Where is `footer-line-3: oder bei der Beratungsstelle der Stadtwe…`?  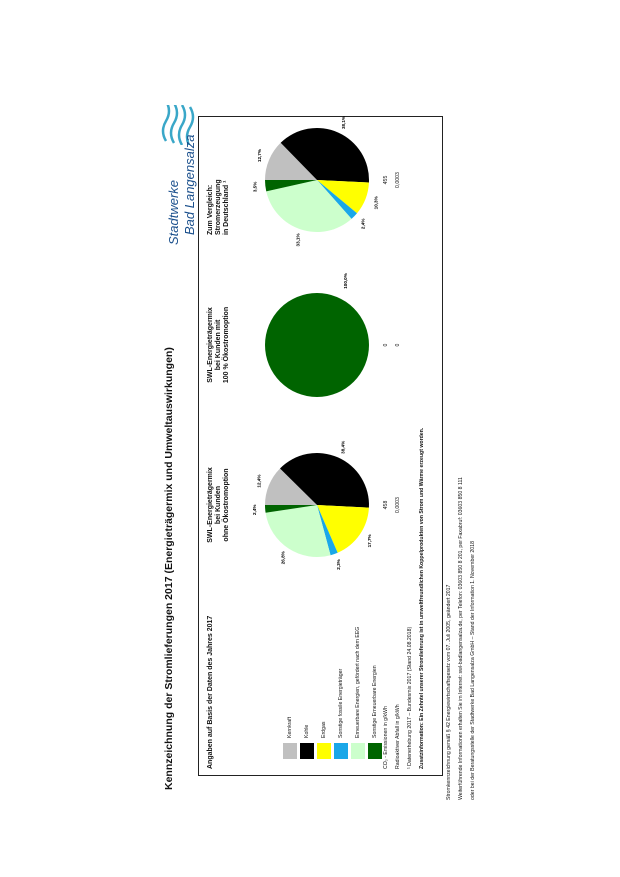
footer-line-3: oder bei der Beratungsstelle der Stadtwe… is located at coordinates (473, 670).